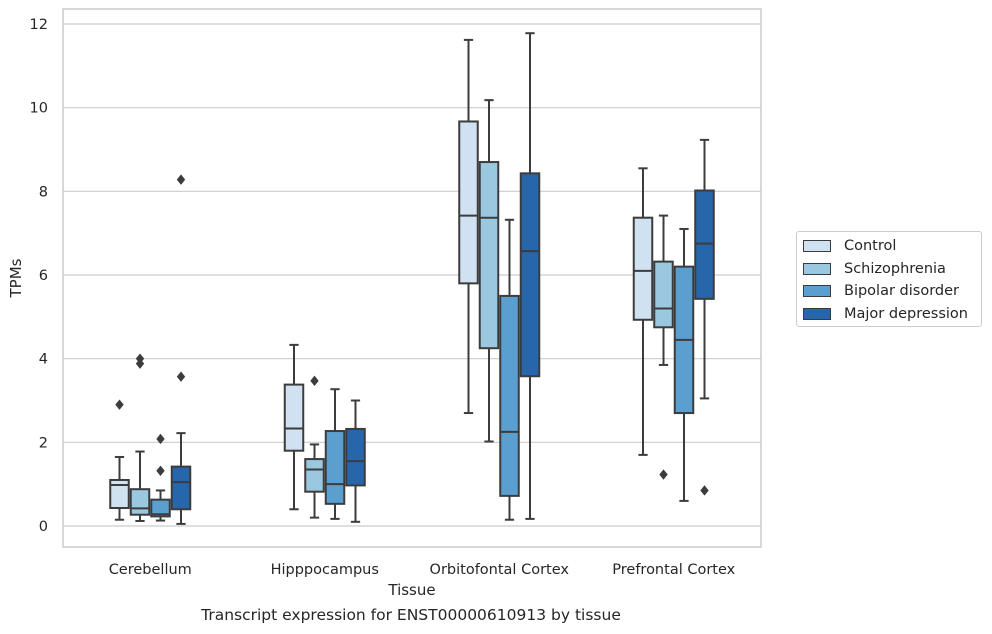 The width and height of the screenshot is (992, 634). Describe the element at coordinates (906, 313) in the screenshot. I see `legend-label: Major depression` at that location.